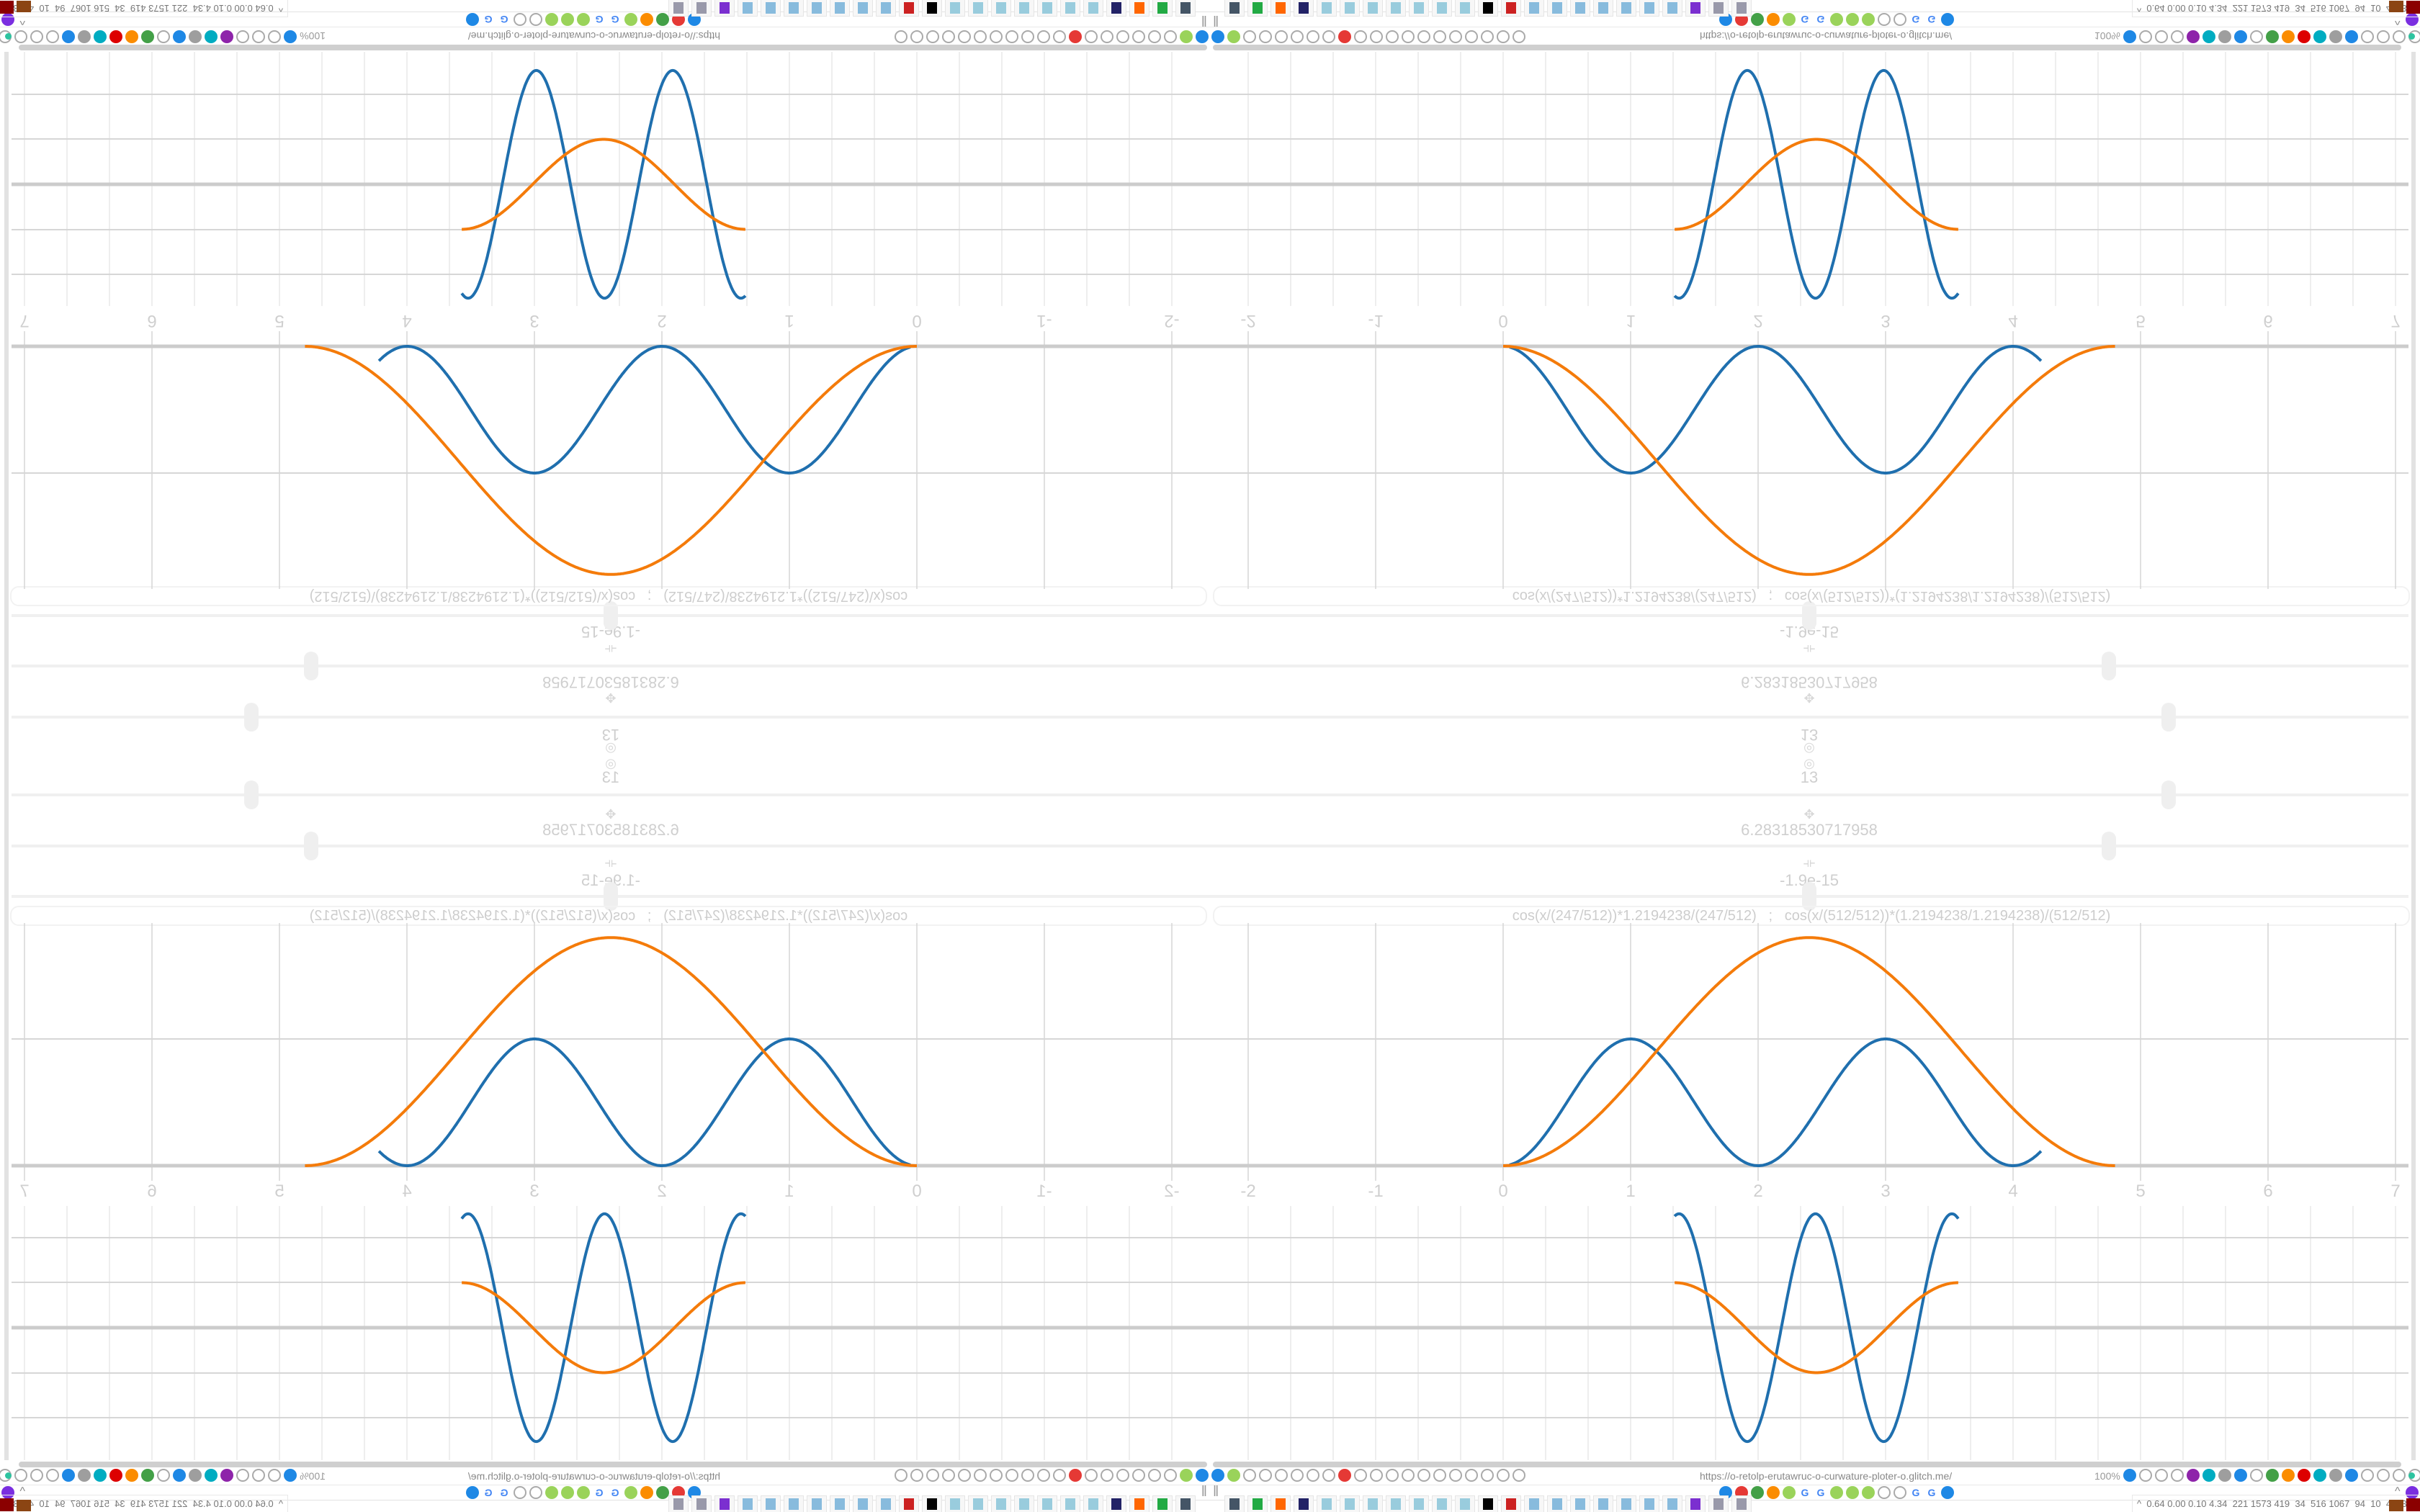 The image size is (2420, 1512). I want to click on orange-gear-icon, so click(535, 19).